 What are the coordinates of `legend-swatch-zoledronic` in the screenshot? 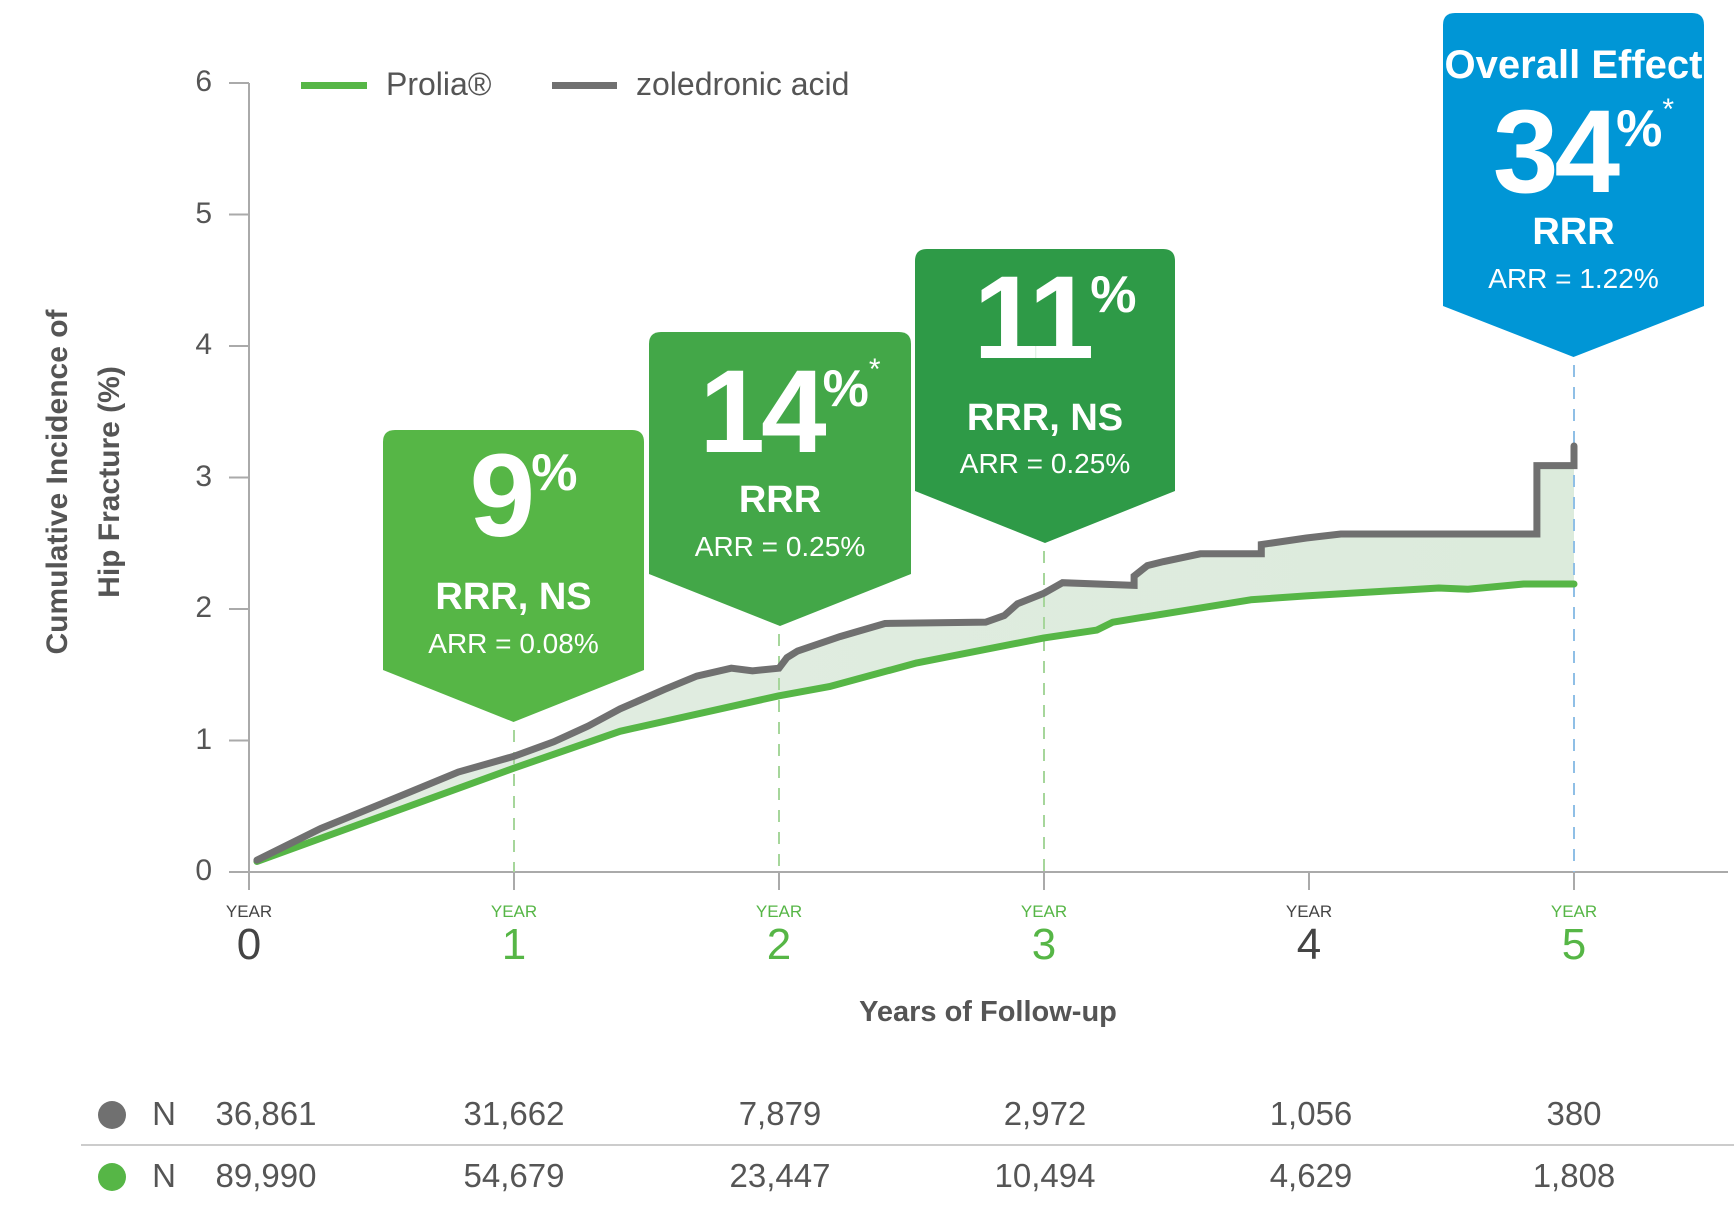 It's located at (584, 85).